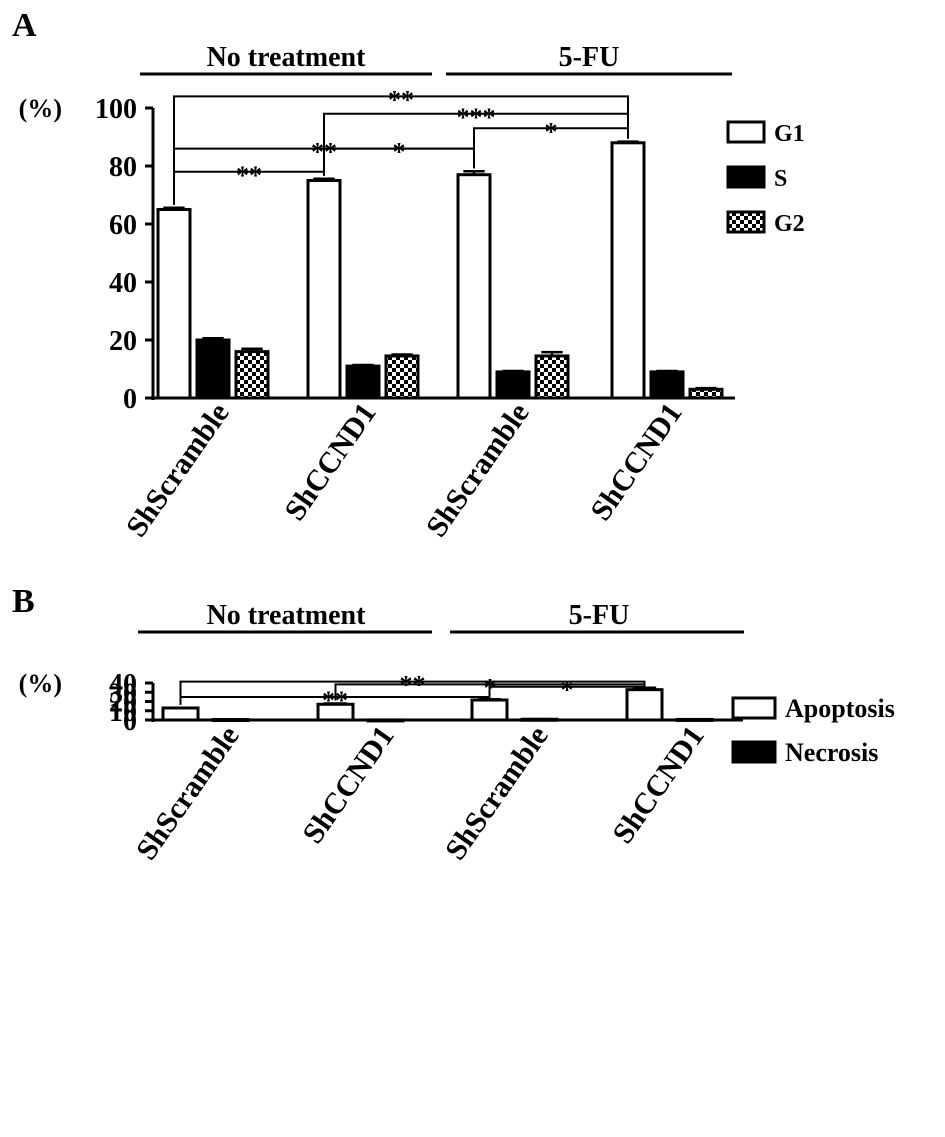 The height and width of the screenshot is (1137, 945). Describe the element at coordinates (746, 177) in the screenshot. I see `legend-swatch-s` at that location.